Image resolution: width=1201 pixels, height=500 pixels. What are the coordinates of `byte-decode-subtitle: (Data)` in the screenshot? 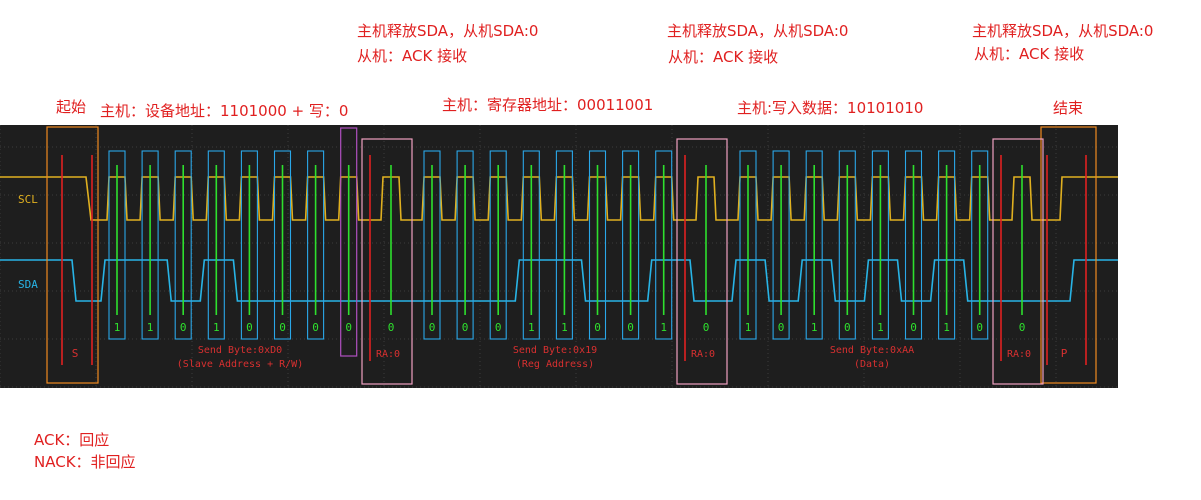 It's located at (872, 364).